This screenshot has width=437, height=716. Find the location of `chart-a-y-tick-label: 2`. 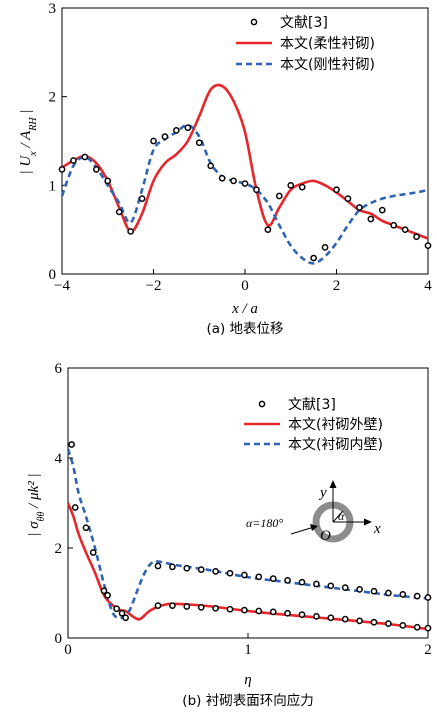

chart-a-y-tick-label: 2 is located at coordinates (53, 98).